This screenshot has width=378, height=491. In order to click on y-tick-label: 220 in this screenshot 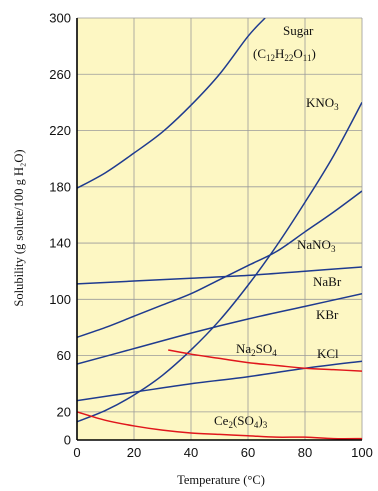, I will do `click(60, 130)`.